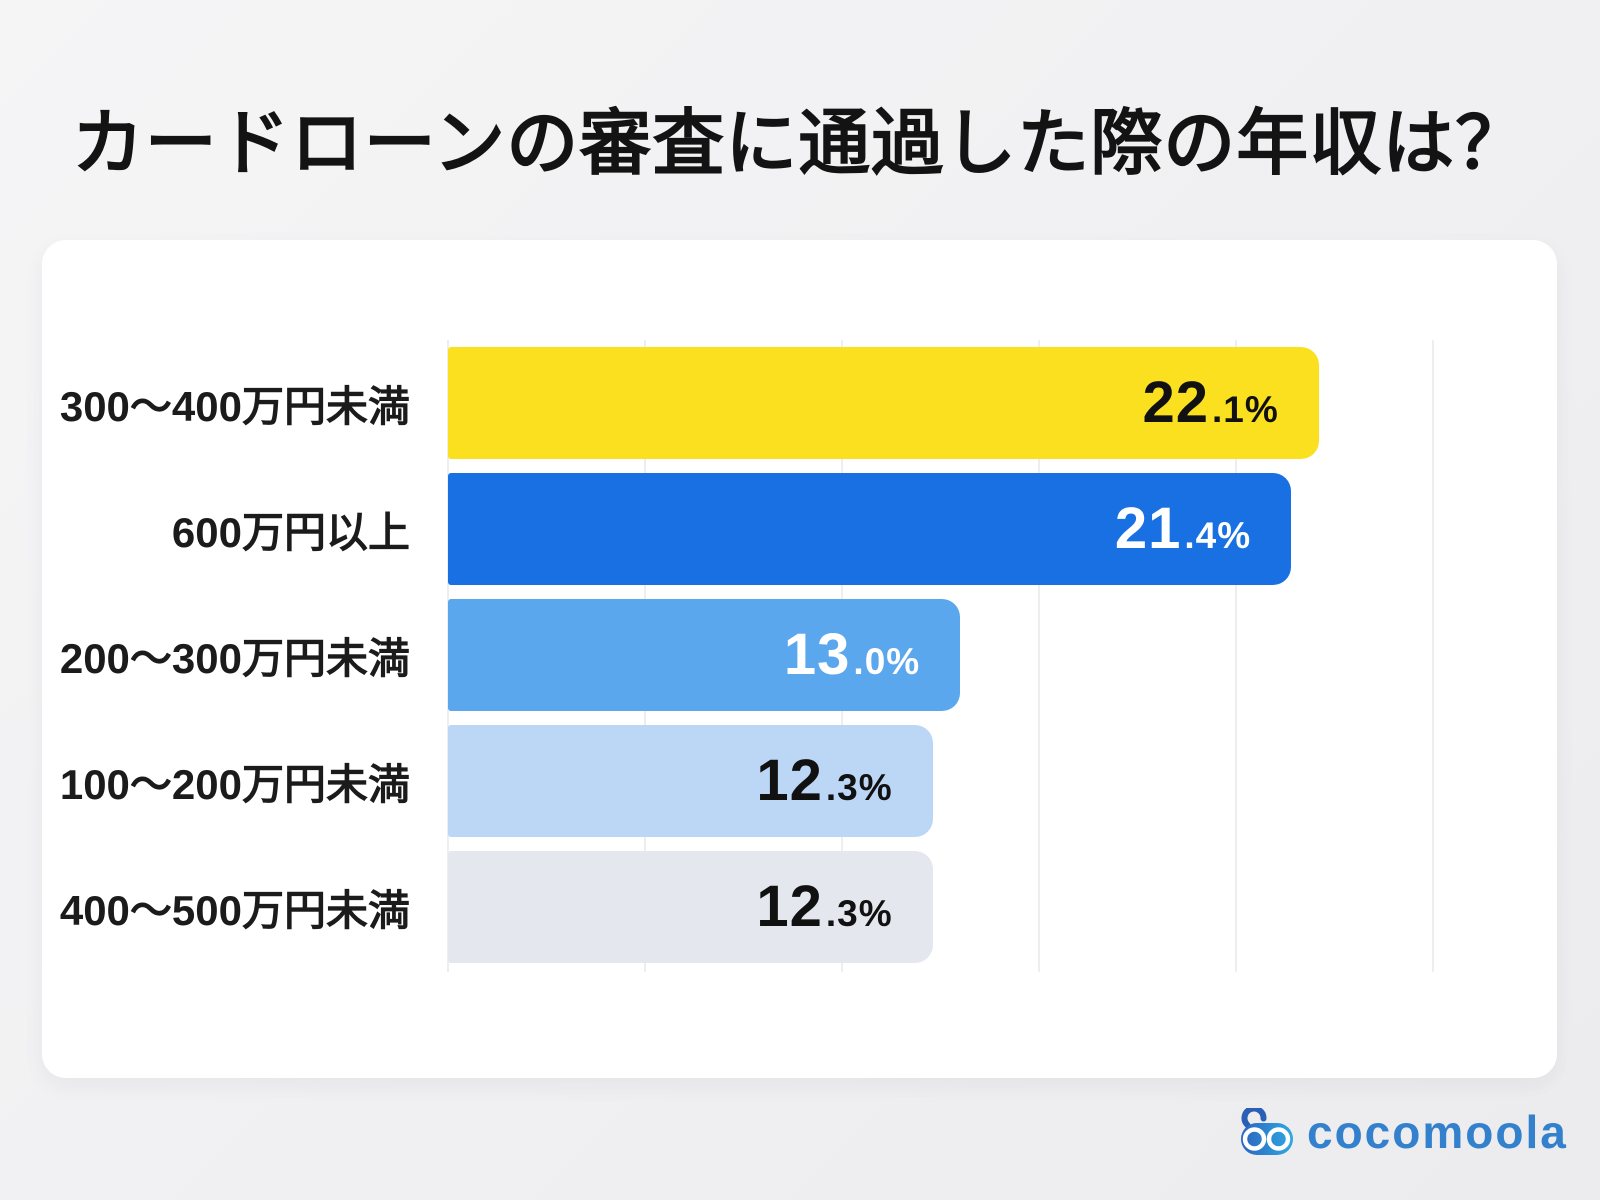  What do you see at coordinates (887, 661) in the screenshot?
I see `value-fraction: .0%` at bounding box center [887, 661].